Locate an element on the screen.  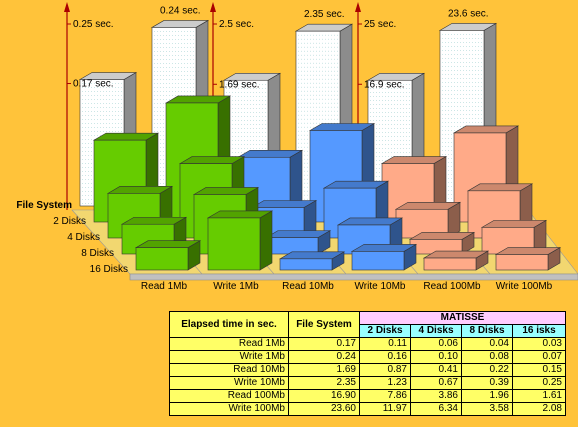
table-cell-filesystem: 16.90 is located at coordinates (324, 396).